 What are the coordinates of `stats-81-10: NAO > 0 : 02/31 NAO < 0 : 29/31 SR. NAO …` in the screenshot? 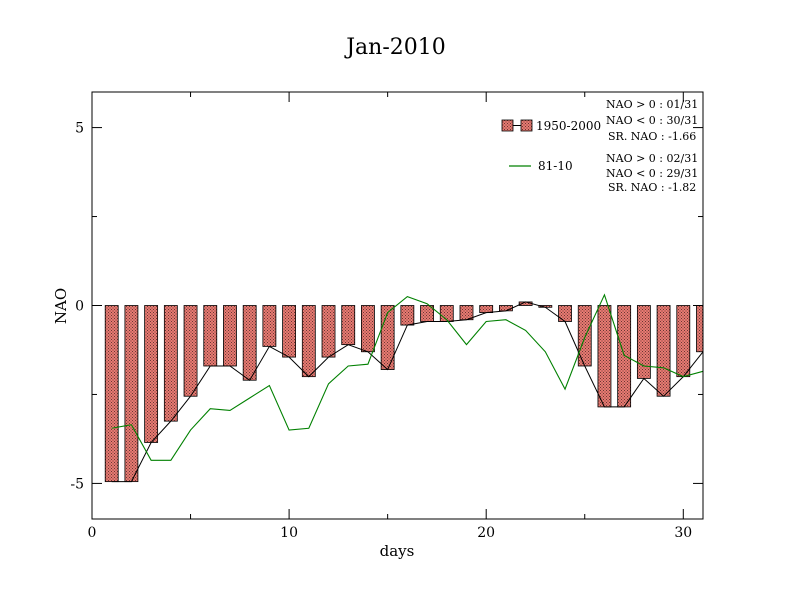 It's located at (652, 173).